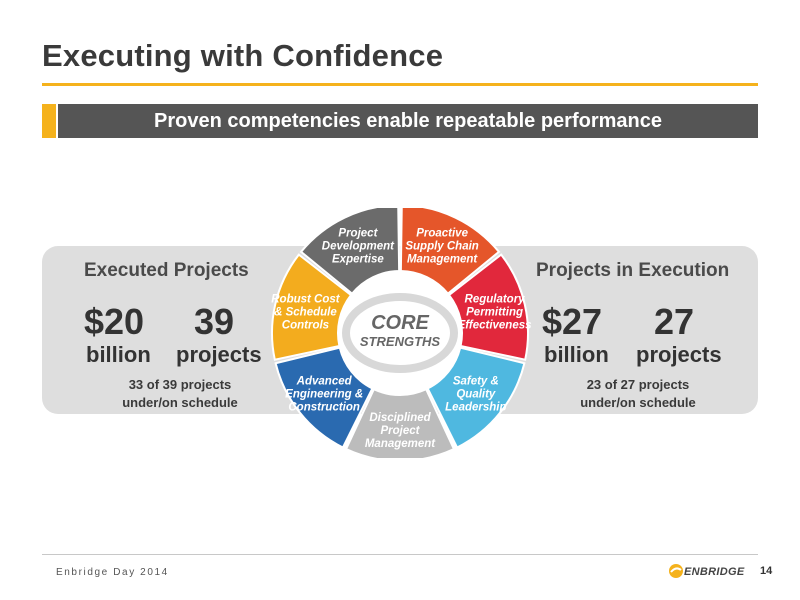 This screenshot has height=600, width=800. I want to click on wheel-segment-label-line: Proactive, so click(442, 234).